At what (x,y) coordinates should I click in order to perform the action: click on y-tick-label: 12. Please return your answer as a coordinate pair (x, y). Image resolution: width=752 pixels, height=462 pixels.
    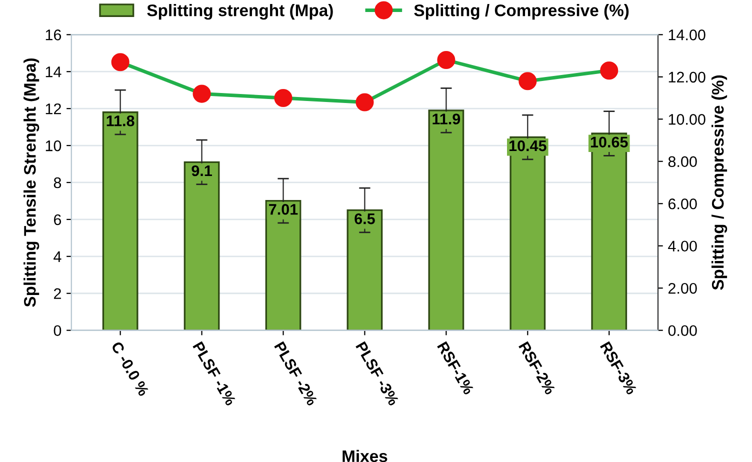
    Looking at the image, I should click on (53, 108).